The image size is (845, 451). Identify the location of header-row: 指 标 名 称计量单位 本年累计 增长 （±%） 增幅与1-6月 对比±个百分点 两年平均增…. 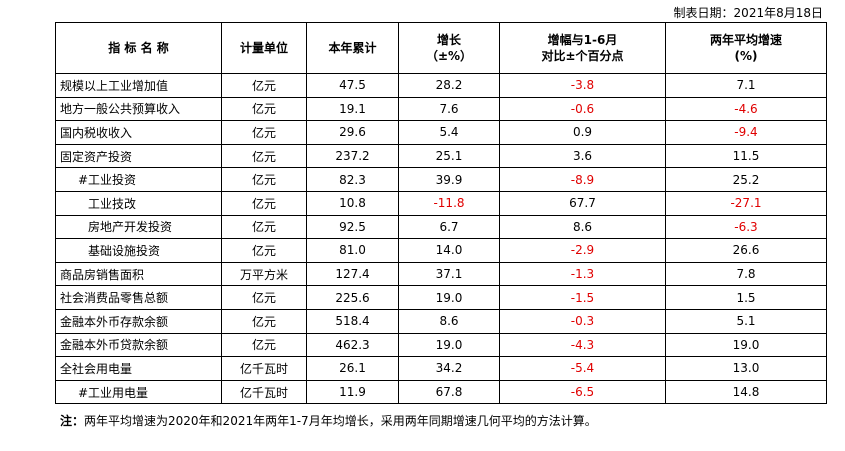
(441, 48).